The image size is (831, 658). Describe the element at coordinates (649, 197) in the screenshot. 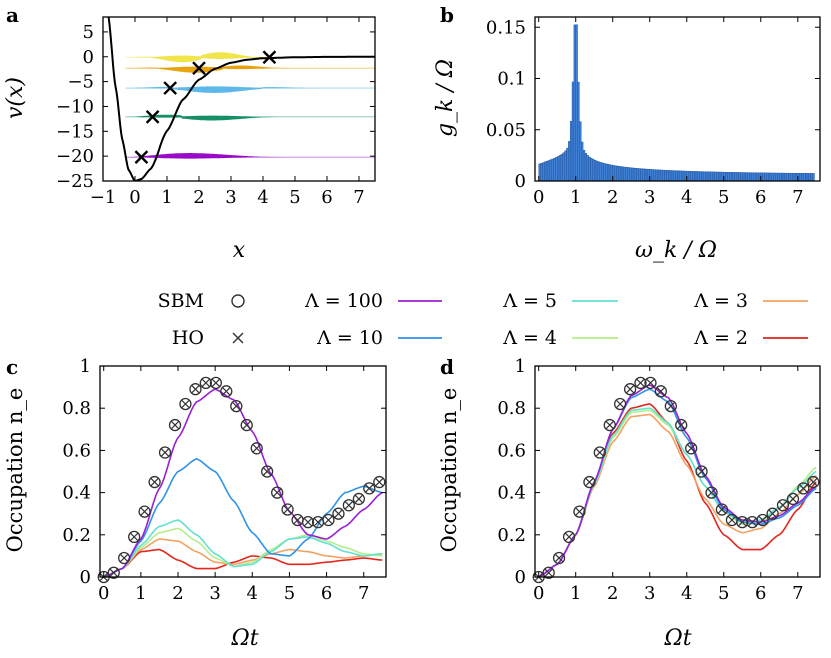

I see `panel-b-xtick-label: 3` at that location.